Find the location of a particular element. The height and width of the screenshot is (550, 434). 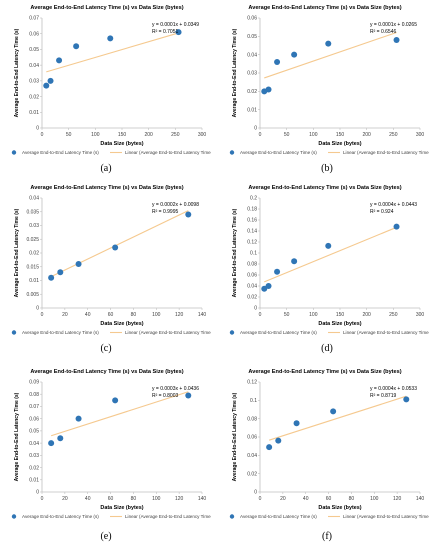

trend-equation: y = 0.0002x + 0.0098 is located at coordinates (175, 205).